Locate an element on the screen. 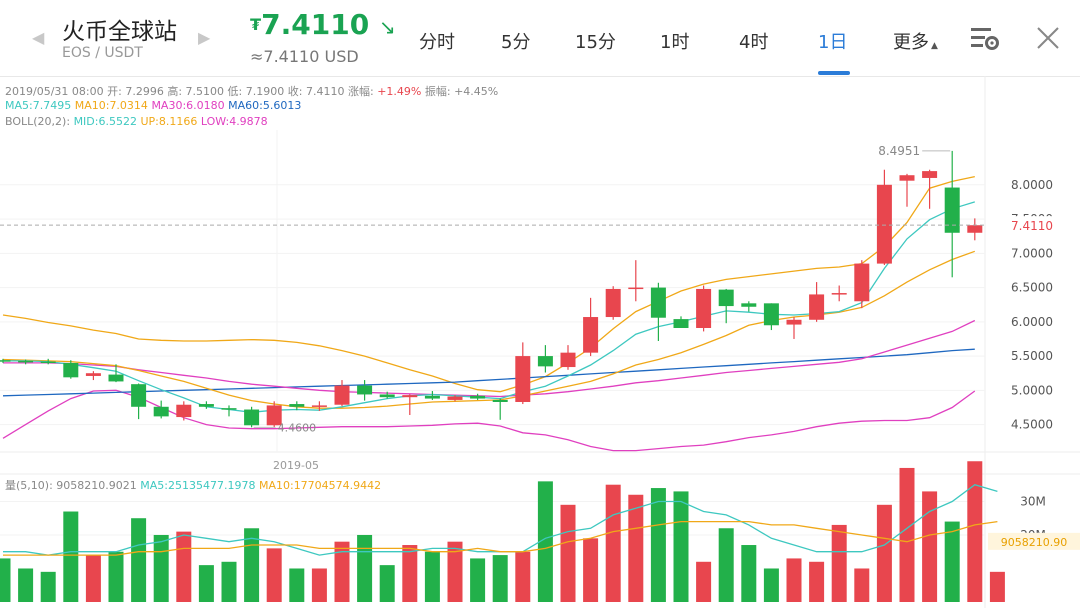 This screenshot has height=608, width=1080. current-volume-box is located at coordinates (1034, 541).